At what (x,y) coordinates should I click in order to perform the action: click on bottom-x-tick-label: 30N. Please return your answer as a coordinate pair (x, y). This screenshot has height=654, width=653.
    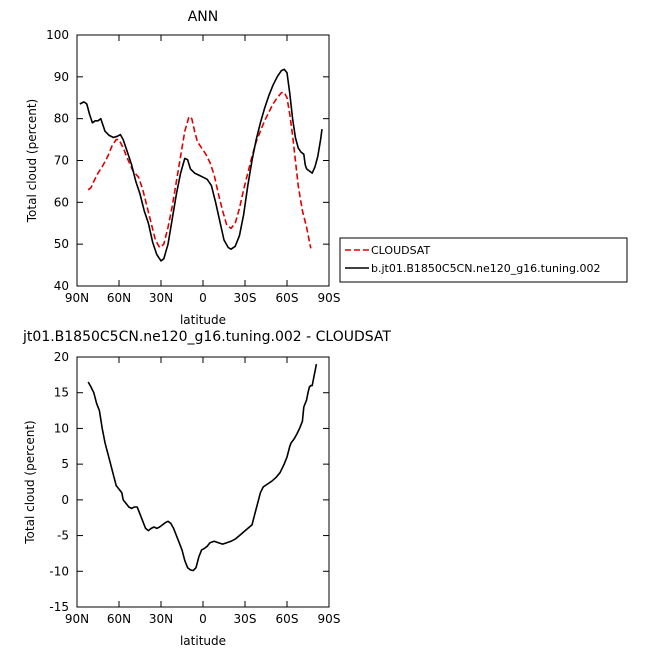
    Looking at the image, I should click on (161, 619).